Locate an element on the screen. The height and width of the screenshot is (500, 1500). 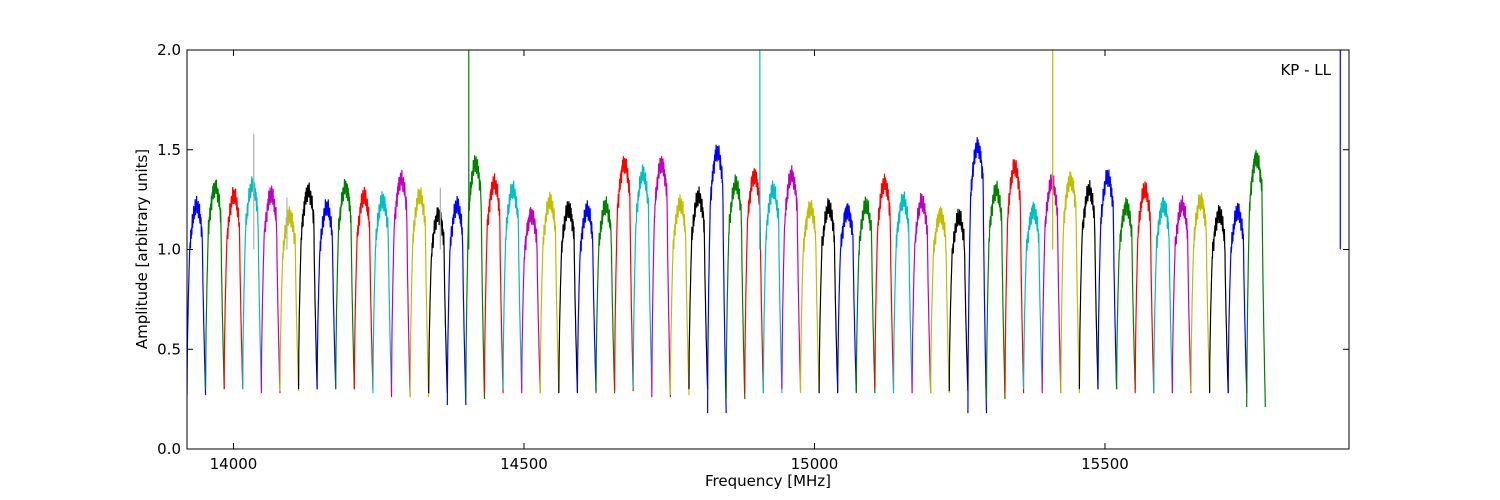
x-tick-label: 15500 is located at coordinates (1105, 464).